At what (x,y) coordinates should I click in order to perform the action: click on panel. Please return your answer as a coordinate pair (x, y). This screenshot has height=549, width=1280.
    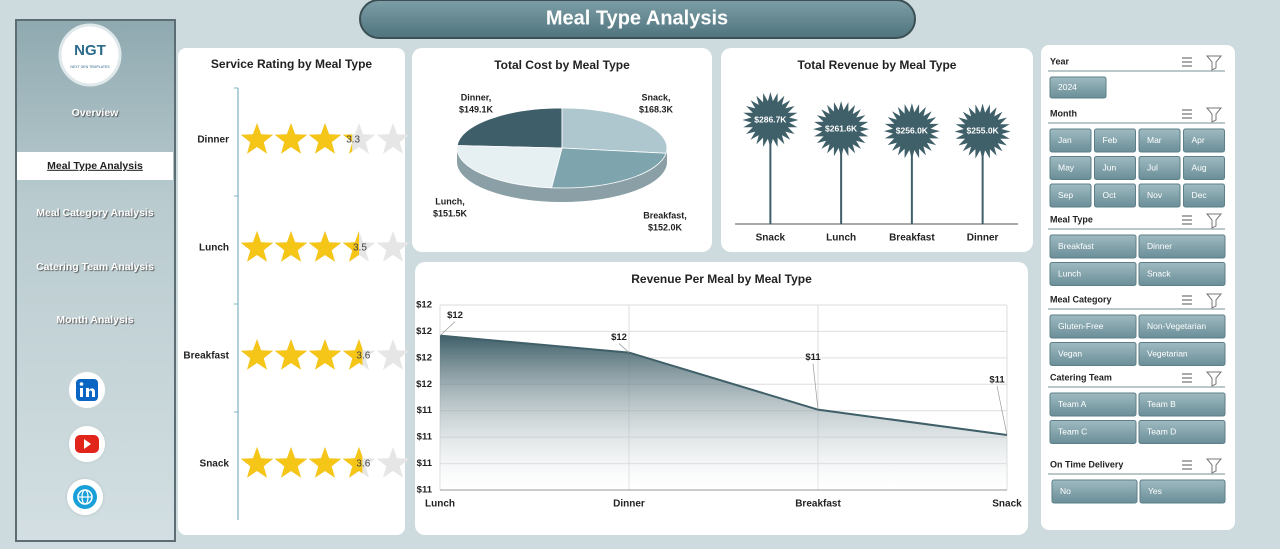
    Looking at the image, I should click on (877, 150).